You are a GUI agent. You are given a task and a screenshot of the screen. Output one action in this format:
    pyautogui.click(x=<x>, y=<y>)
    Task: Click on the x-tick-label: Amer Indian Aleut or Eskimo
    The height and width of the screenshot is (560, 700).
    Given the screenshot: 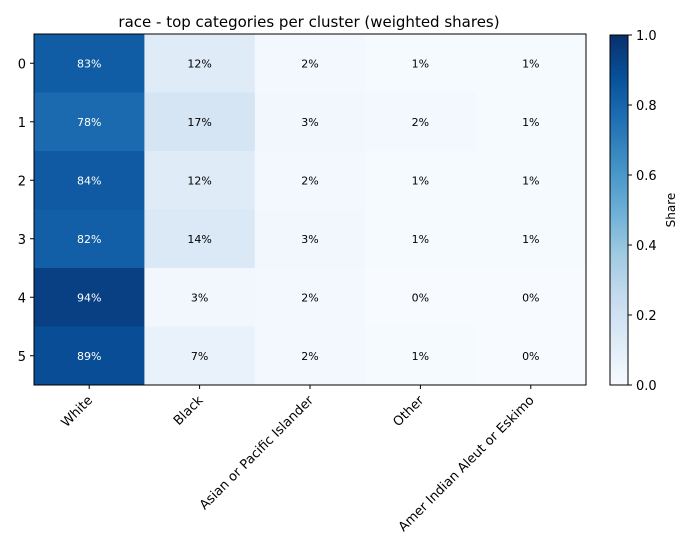 What is the action you would take?
    pyautogui.click(x=467, y=464)
    